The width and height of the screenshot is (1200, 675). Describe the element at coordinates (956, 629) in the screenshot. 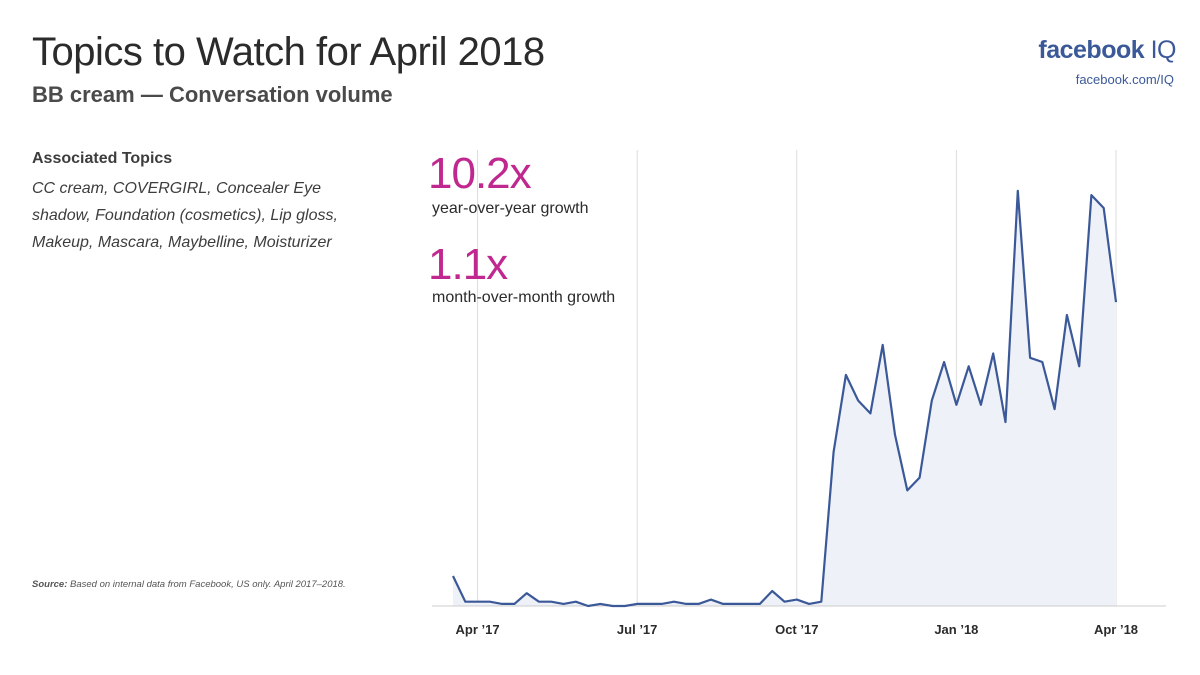

I see `x-tick-label: Jan ’18` at that location.